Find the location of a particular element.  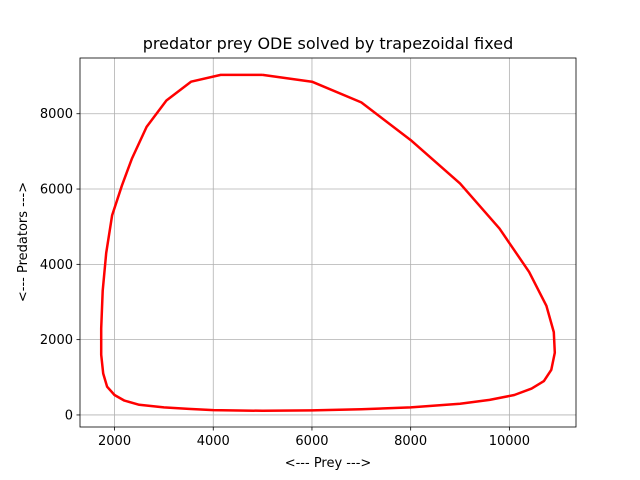

y-tick-label: 4000 is located at coordinates (56, 265).